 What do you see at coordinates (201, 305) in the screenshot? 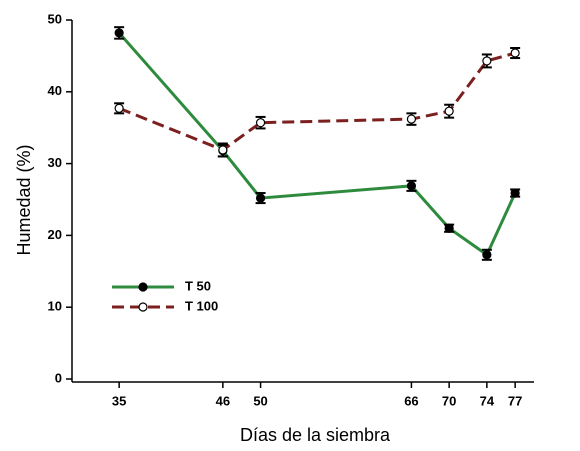
I see `legend-label: T 100` at bounding box center [201, 305].